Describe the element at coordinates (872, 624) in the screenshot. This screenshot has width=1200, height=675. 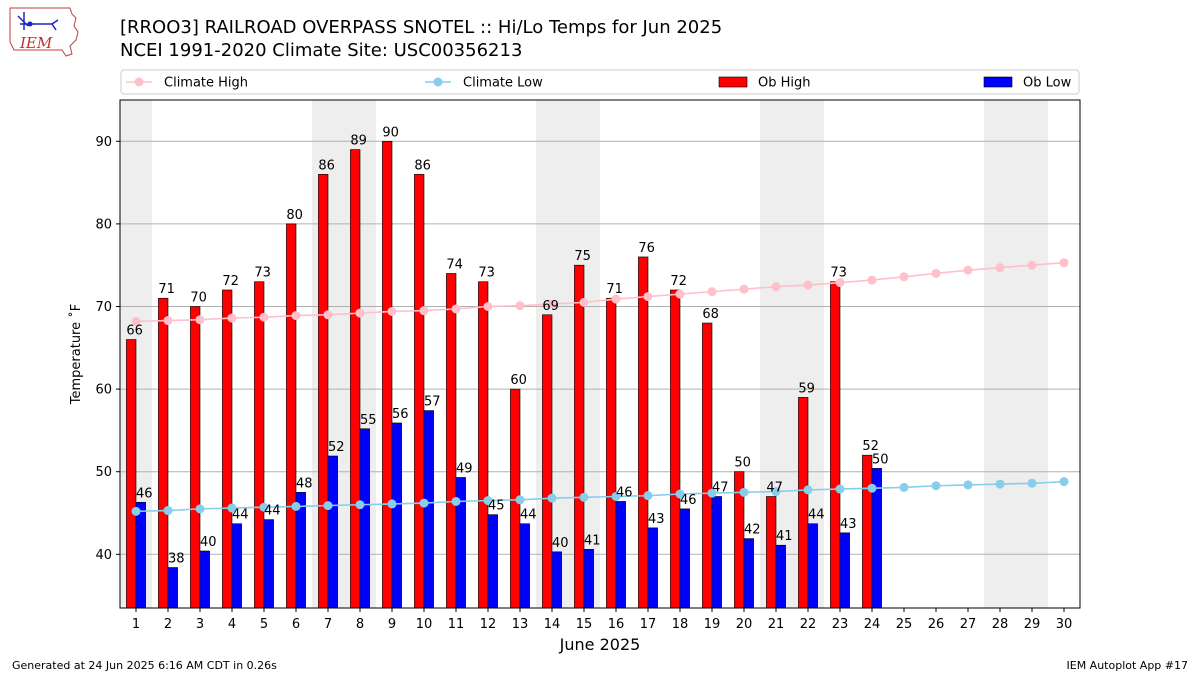
I see `x-tick-label-24: 24` at that location.